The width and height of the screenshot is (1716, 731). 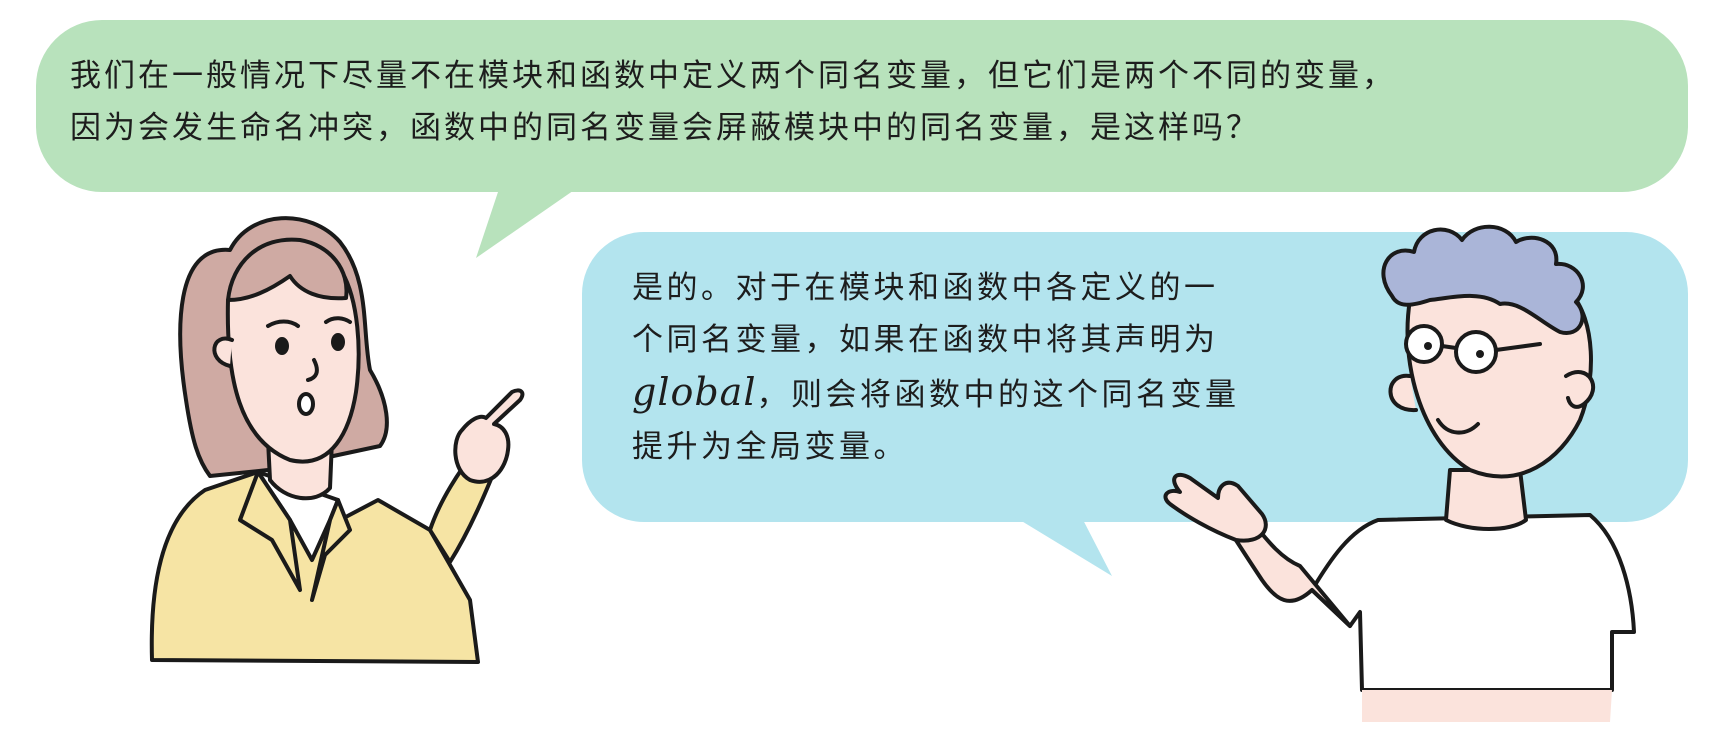 What do you see at coordinates (694, 392) in the screenshot?
I see `global-keyword: global` at bounding box center [694, 392].